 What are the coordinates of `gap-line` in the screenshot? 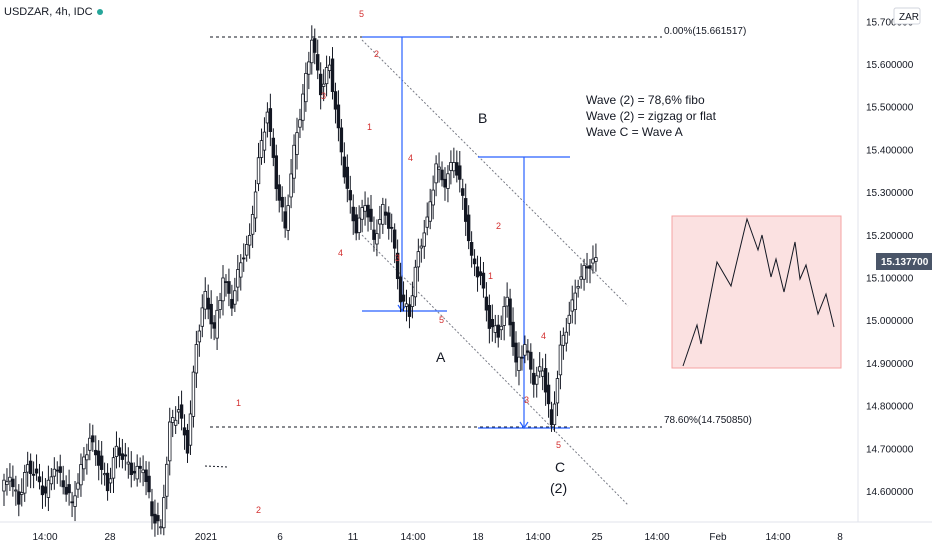 It's located at (216, 466).